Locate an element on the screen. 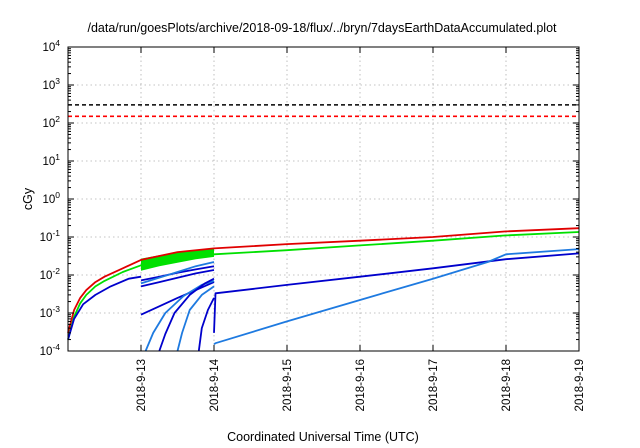 The image size is (640, 448). x-tick-label: 2018-9-18 is located at coordinates (507, 385).